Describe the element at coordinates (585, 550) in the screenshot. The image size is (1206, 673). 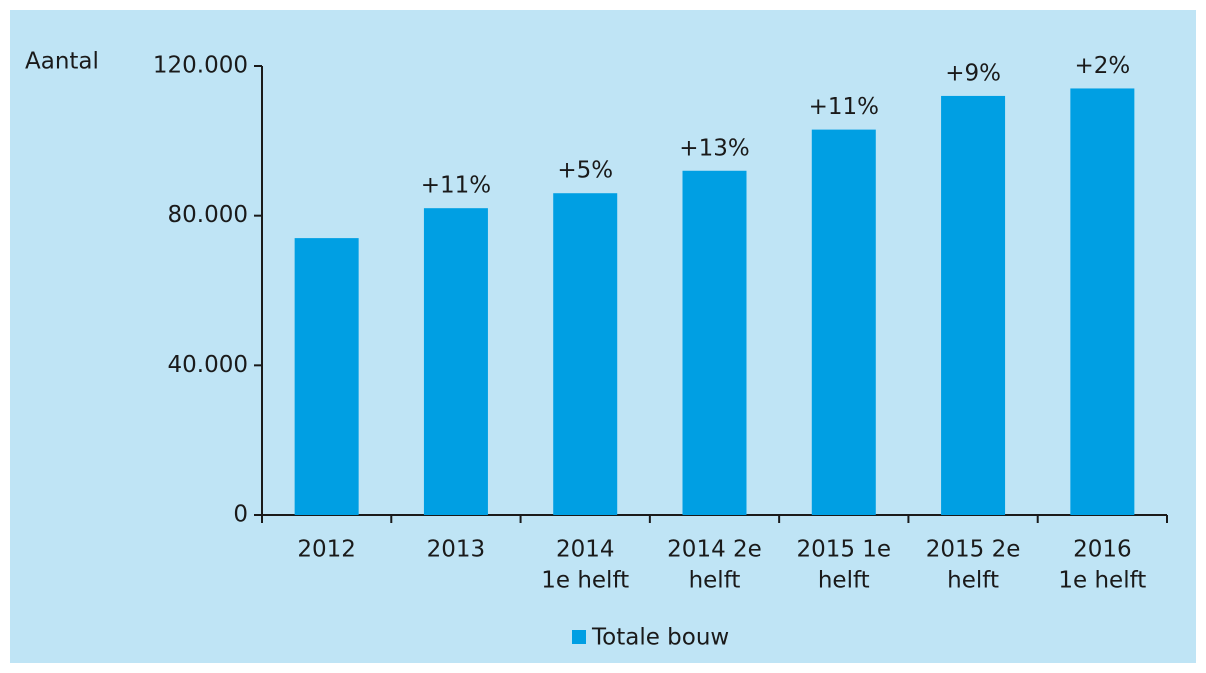
I see `x-tick-label: 2014` at that location.